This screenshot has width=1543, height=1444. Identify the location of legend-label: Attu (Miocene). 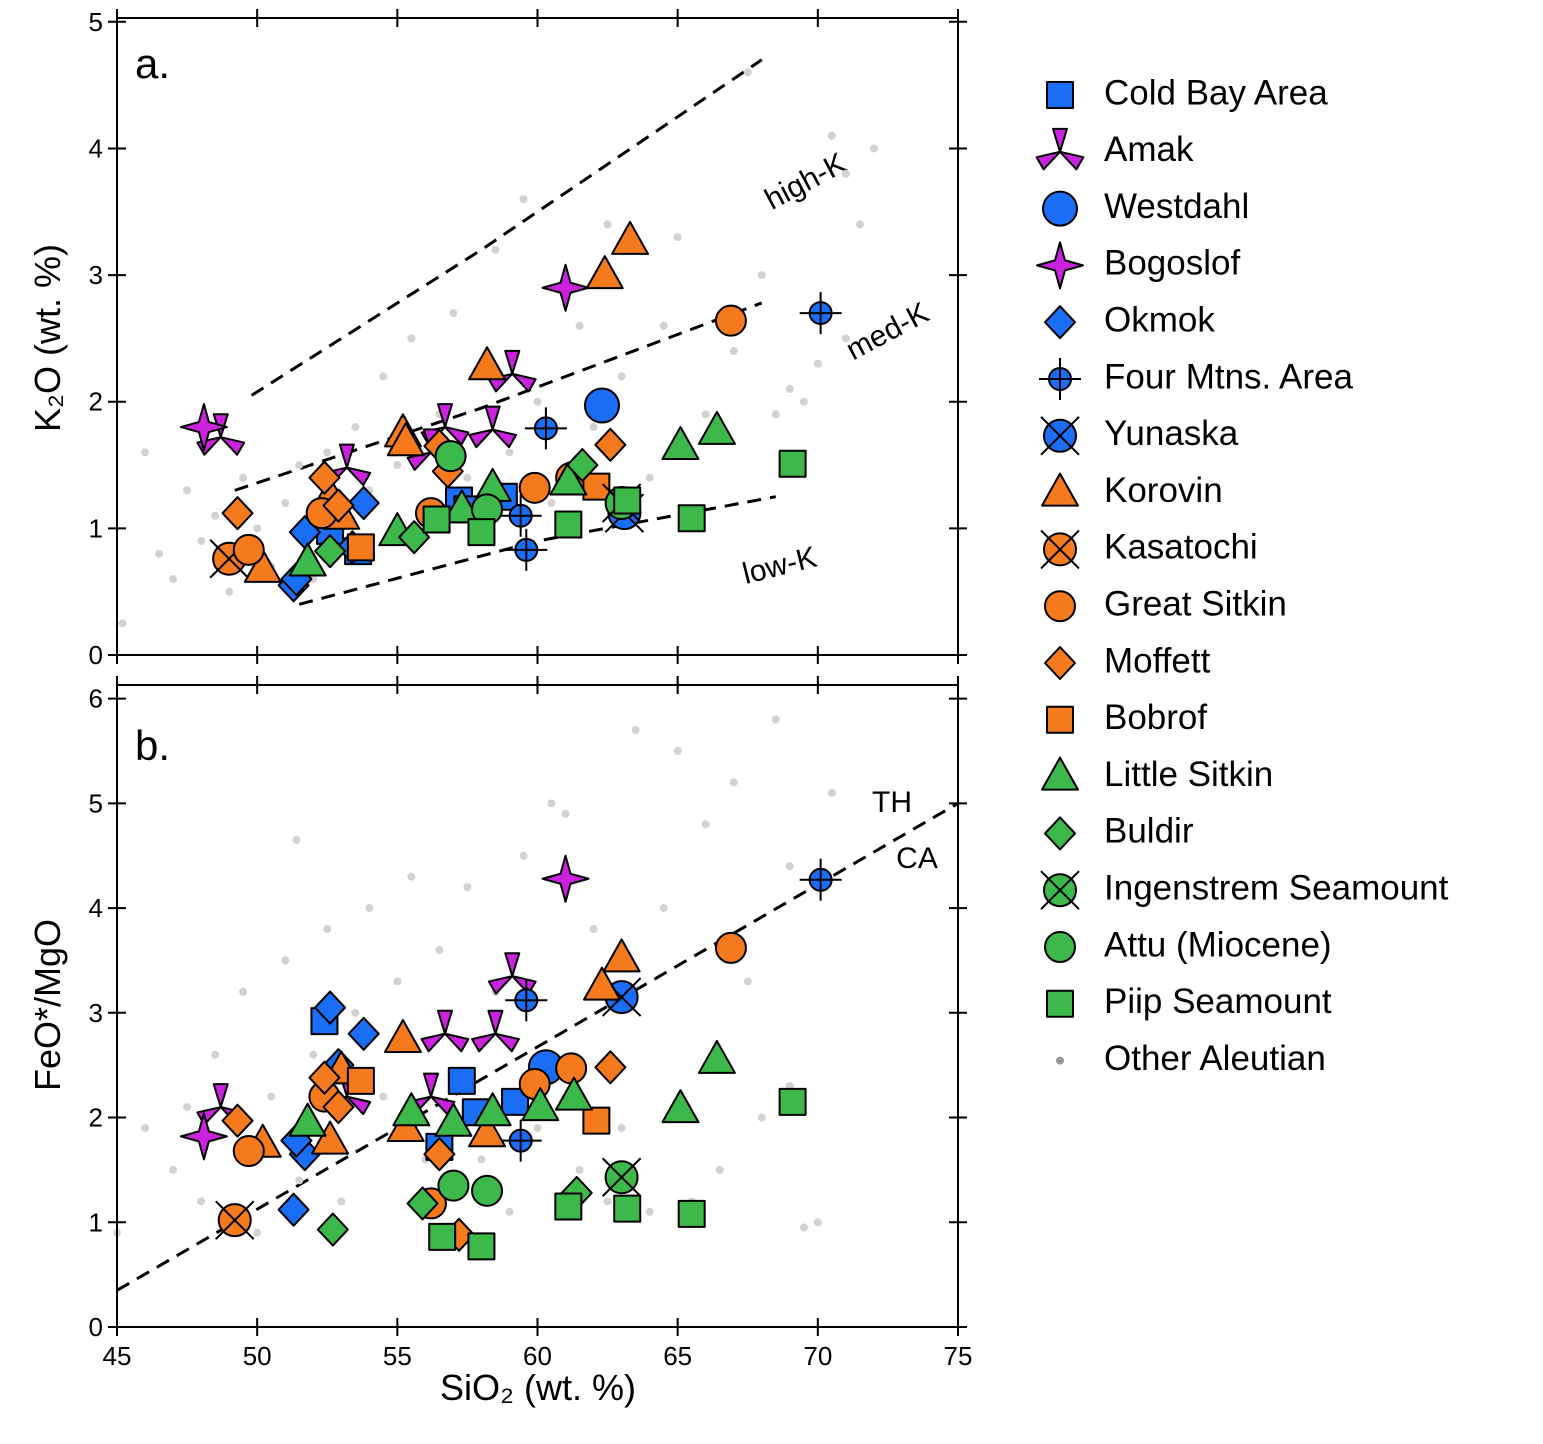
(1218, 944).